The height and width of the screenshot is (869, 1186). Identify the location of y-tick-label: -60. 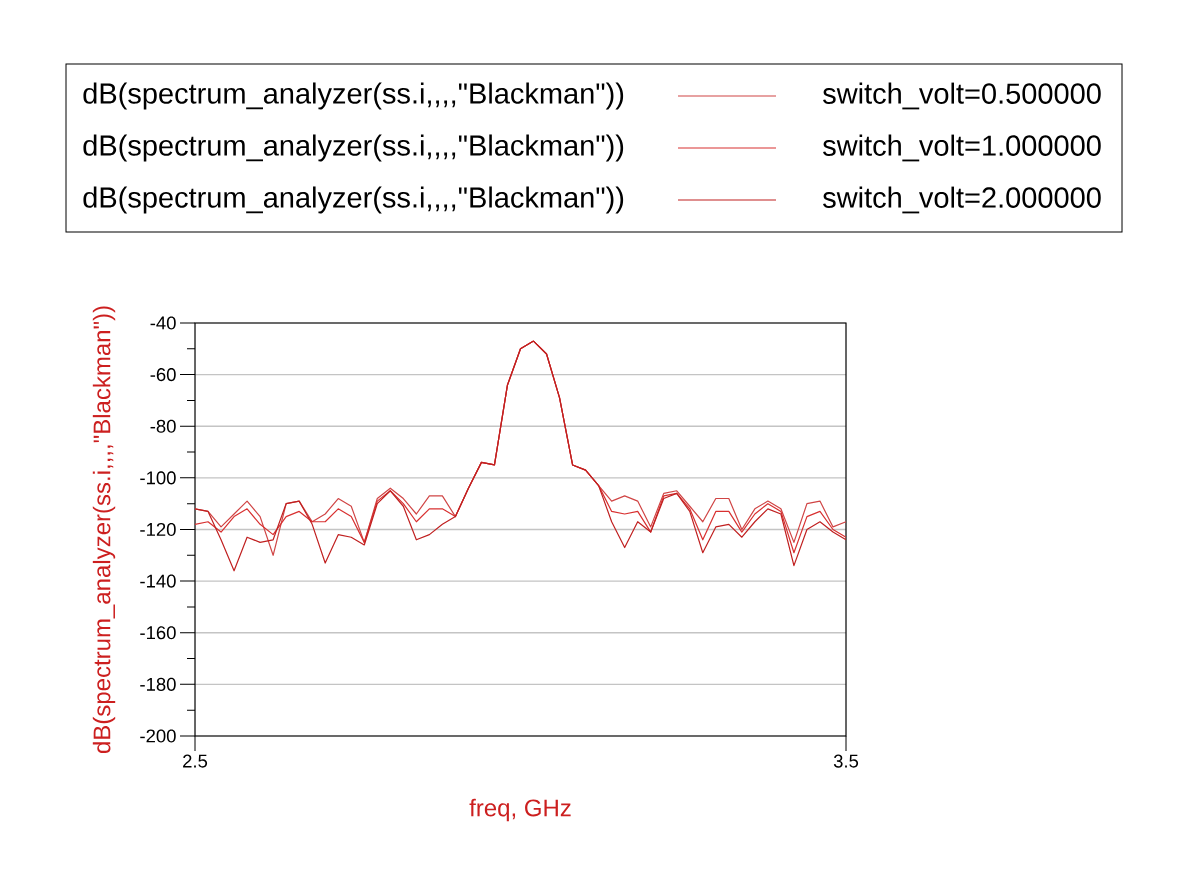
(163, 375).